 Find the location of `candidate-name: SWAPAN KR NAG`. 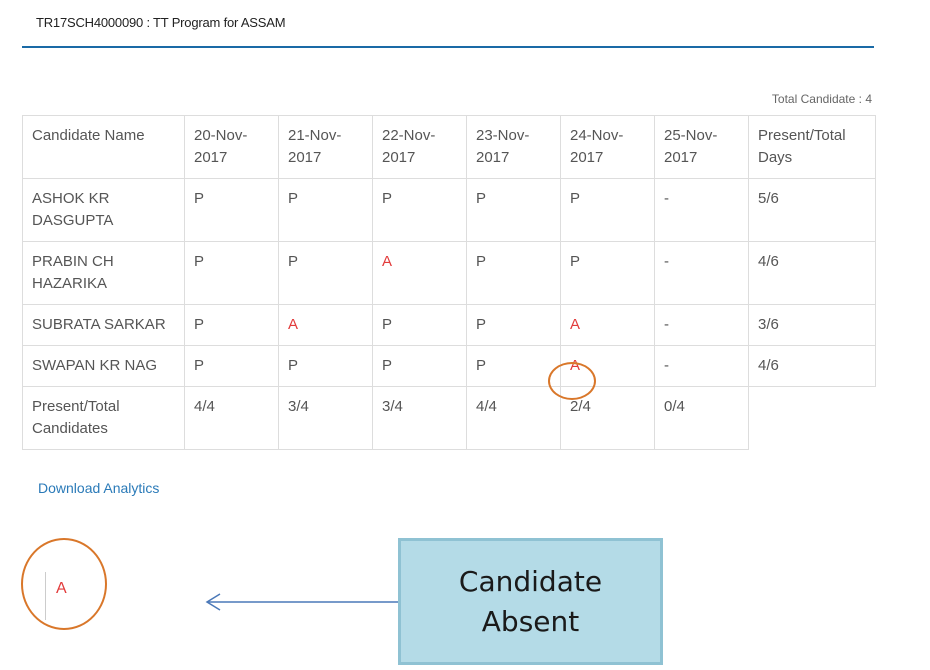

candidate-name: SWAPAN KR NAG is located at coordinates (103, 366).